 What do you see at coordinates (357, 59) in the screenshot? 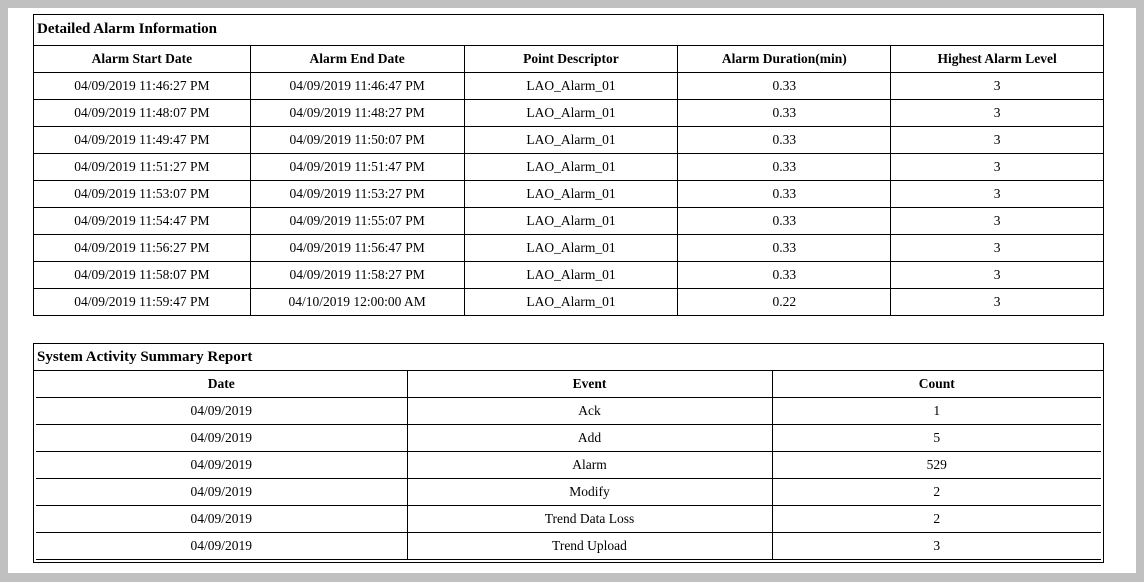
I see `column-header: Alarm End Date` at bounding box center [357, 59].